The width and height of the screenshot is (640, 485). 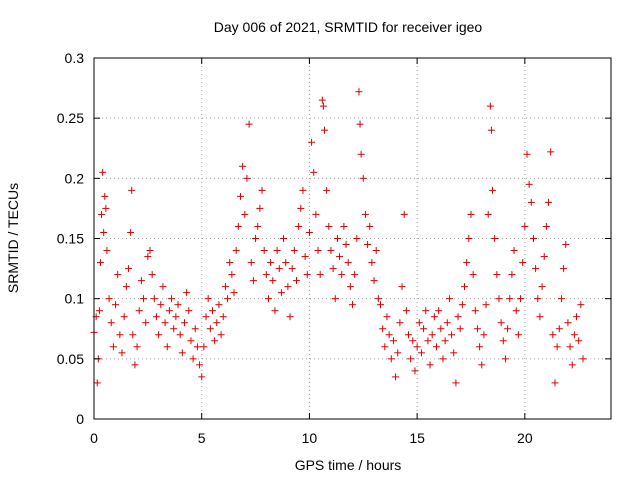 I want to click on y-tick-label: 0.3, so click(x=75, y=58).